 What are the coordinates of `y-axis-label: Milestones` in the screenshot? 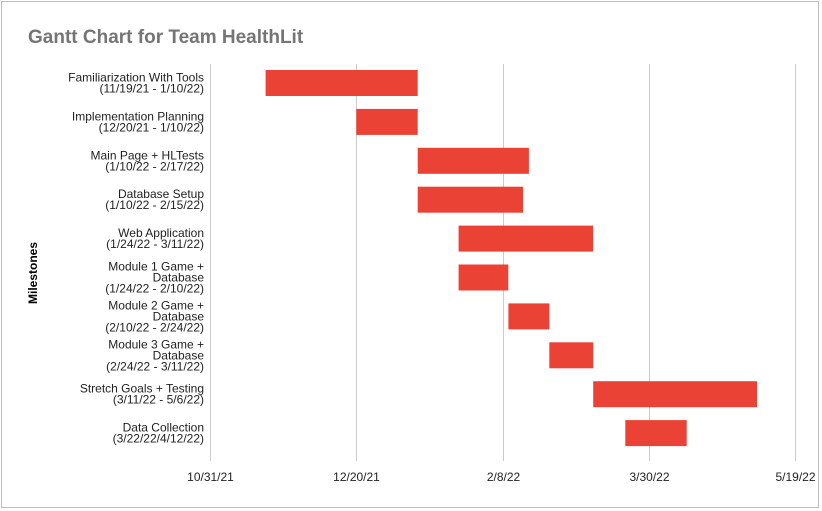 It's located at (33, 273).